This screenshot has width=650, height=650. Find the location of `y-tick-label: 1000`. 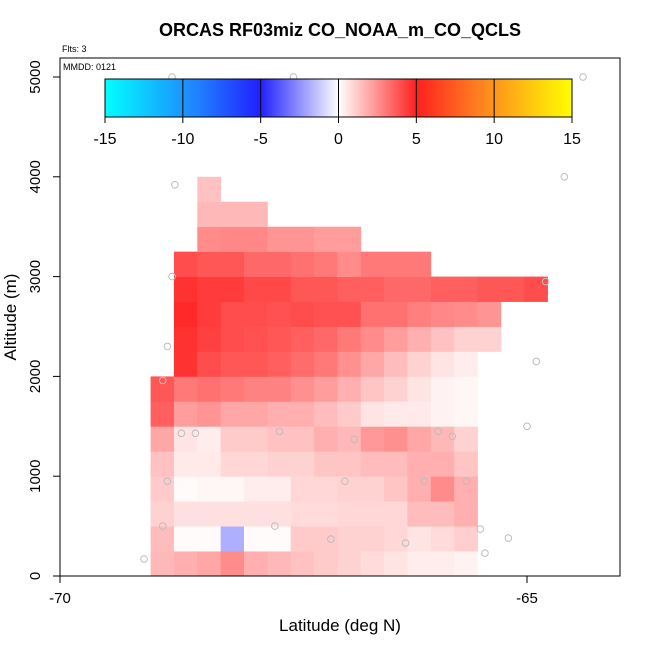

y-tick-label: 1000 is located at coordinates (35, 476).